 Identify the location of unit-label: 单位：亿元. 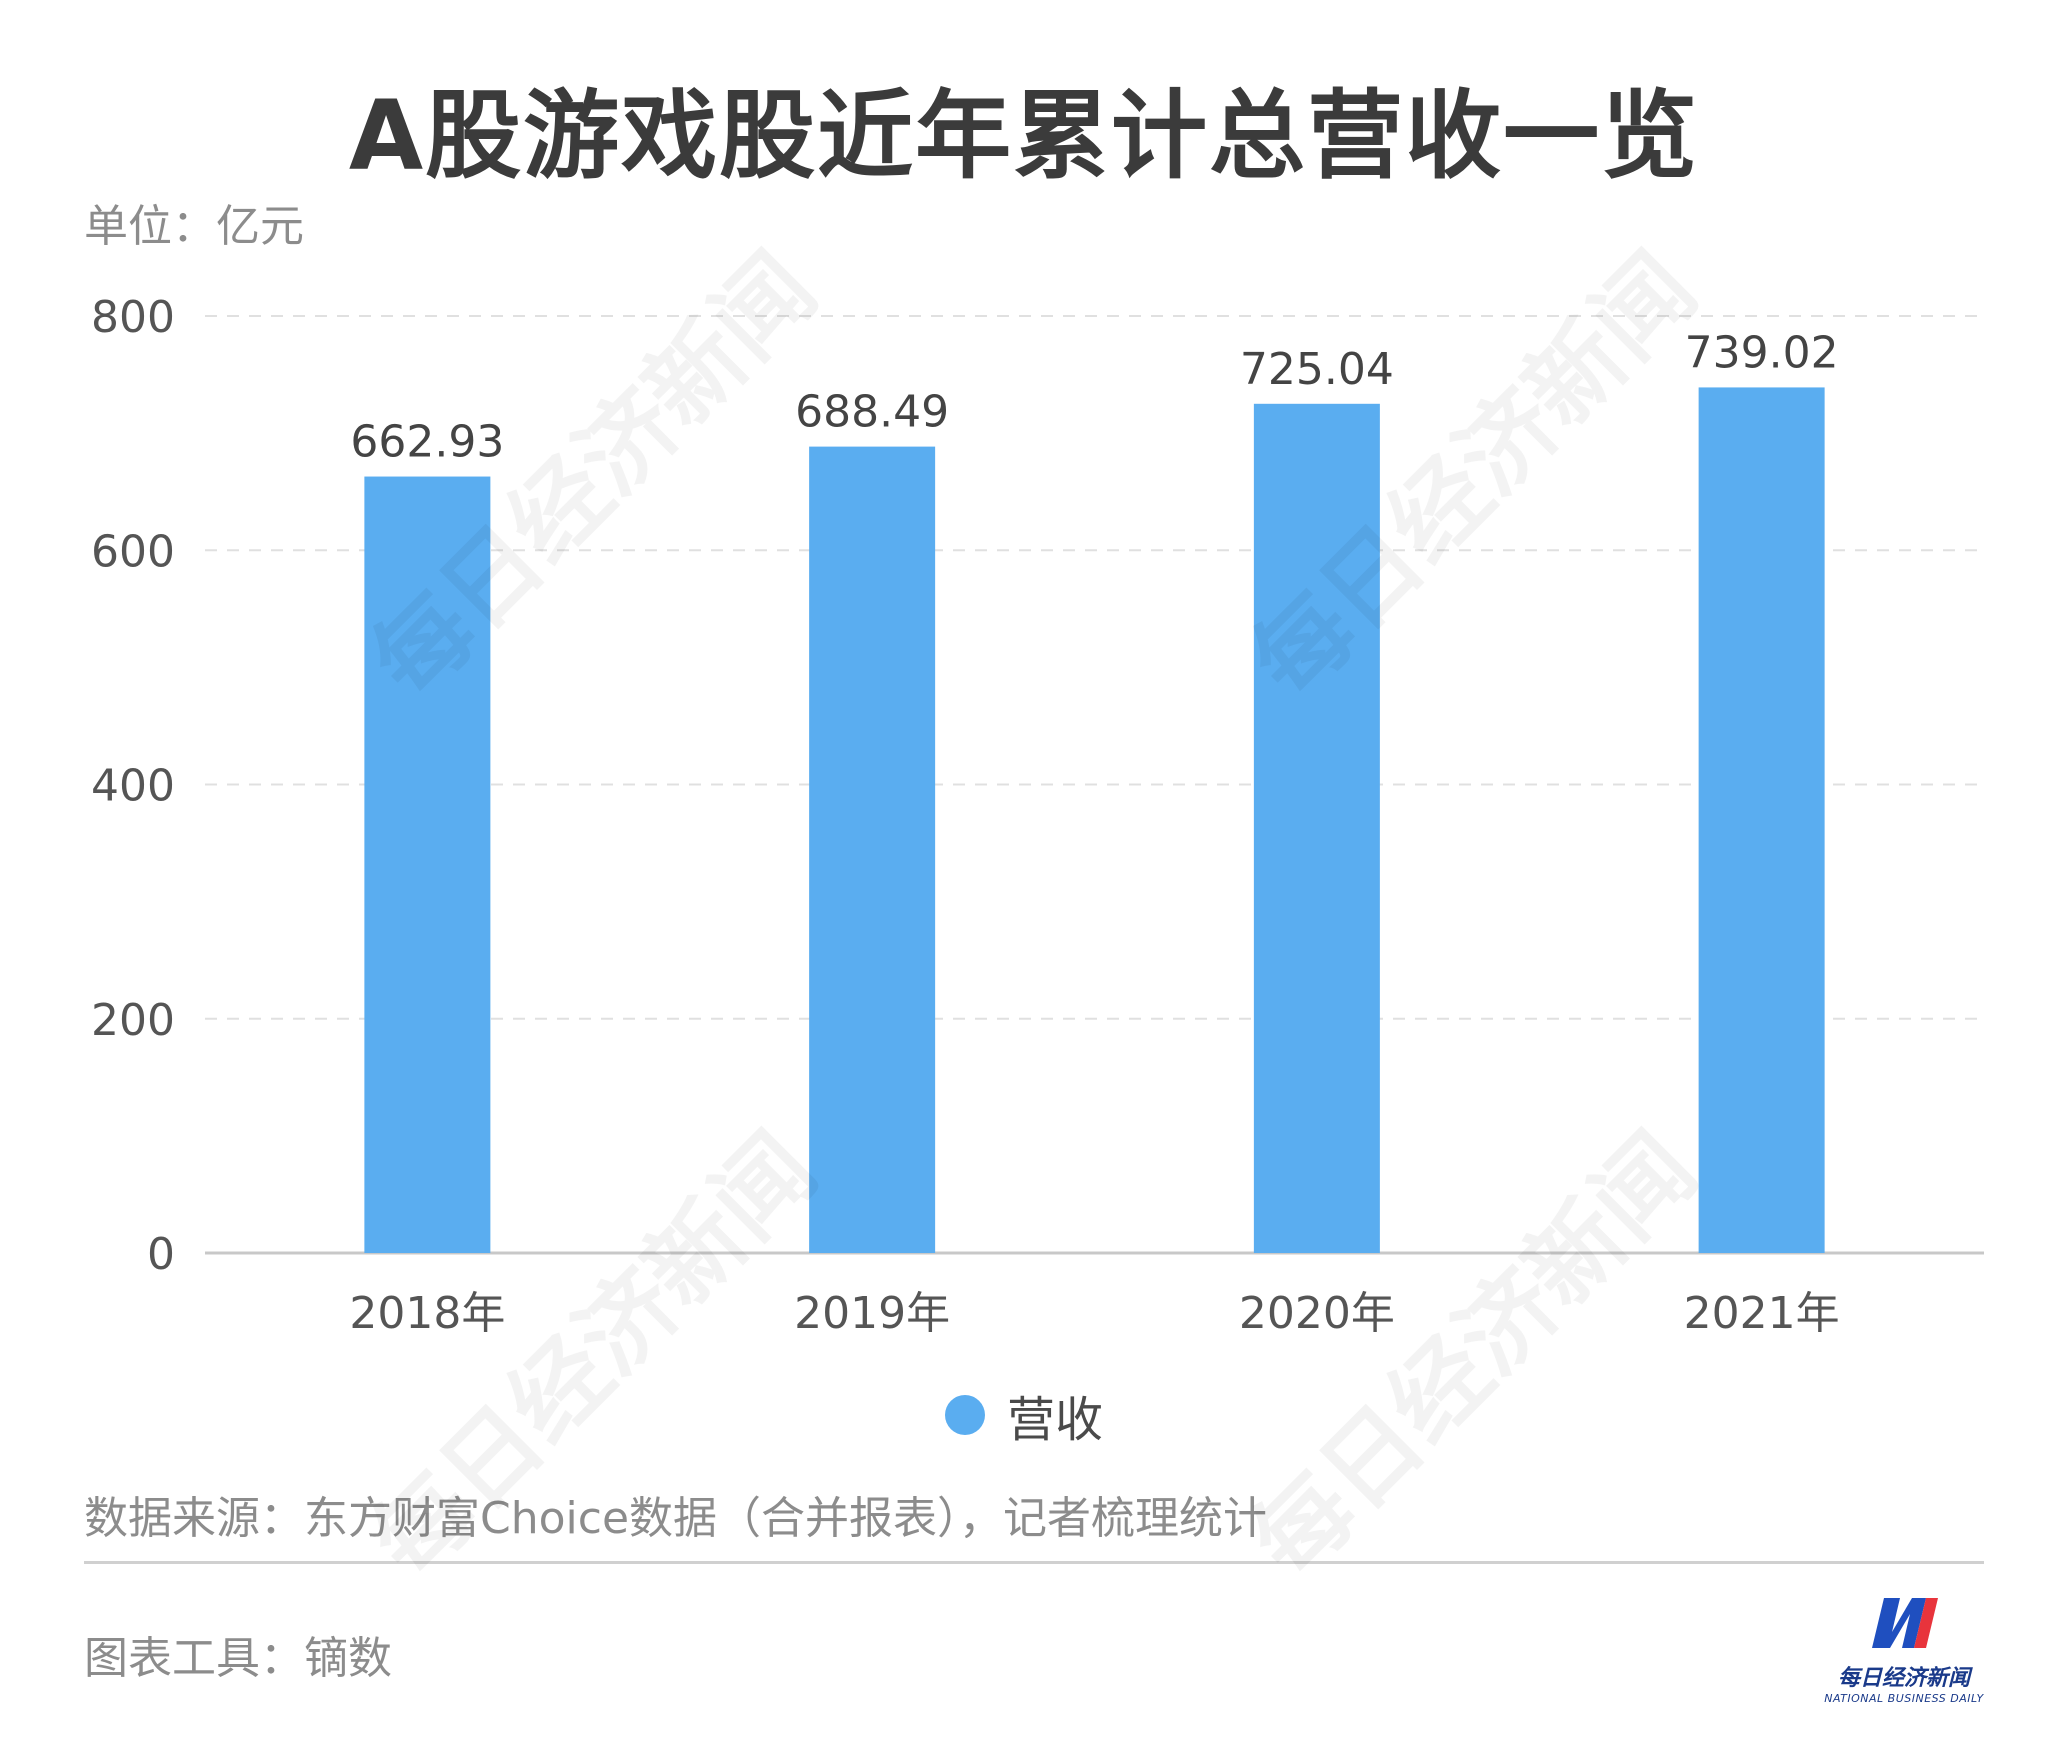
(194, 226).